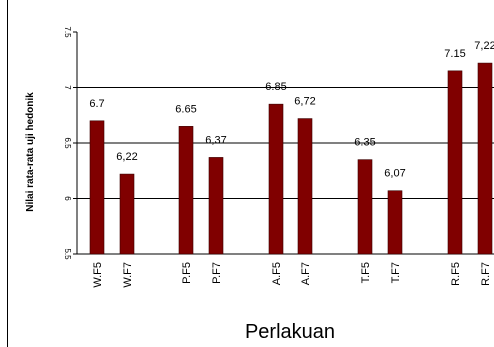 The width and height of the screenshot is (494, 347). Describe the element at coordinates (486, 274) in the screenshot. I see `category-label: R.F7` at that location.